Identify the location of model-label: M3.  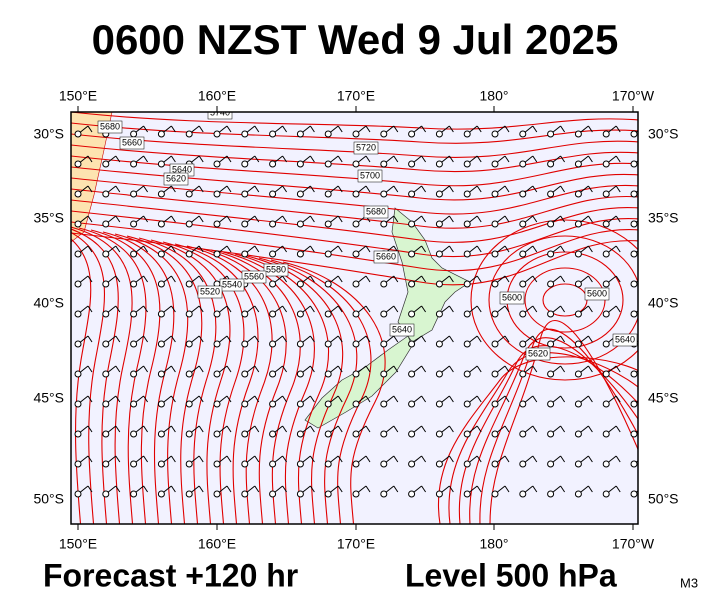
(689, 582).